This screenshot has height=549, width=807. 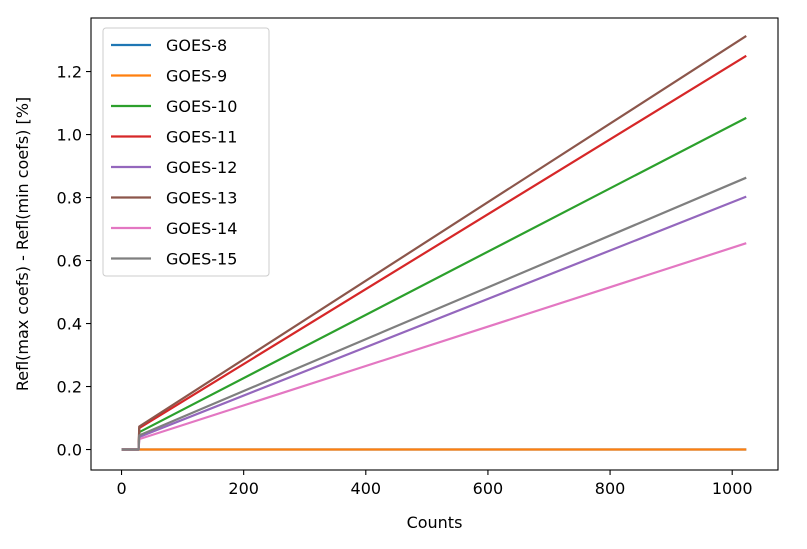 I want to click on legend-box, so click(x=186, y=152).